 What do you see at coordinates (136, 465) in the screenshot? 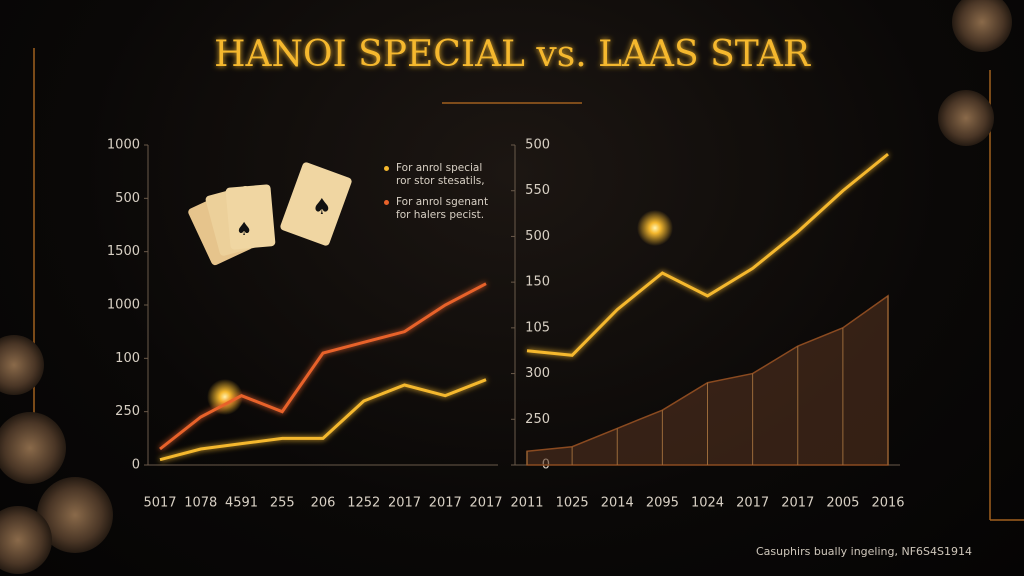
I see `y-tick-label: 0` at bounding box center [136, 465].